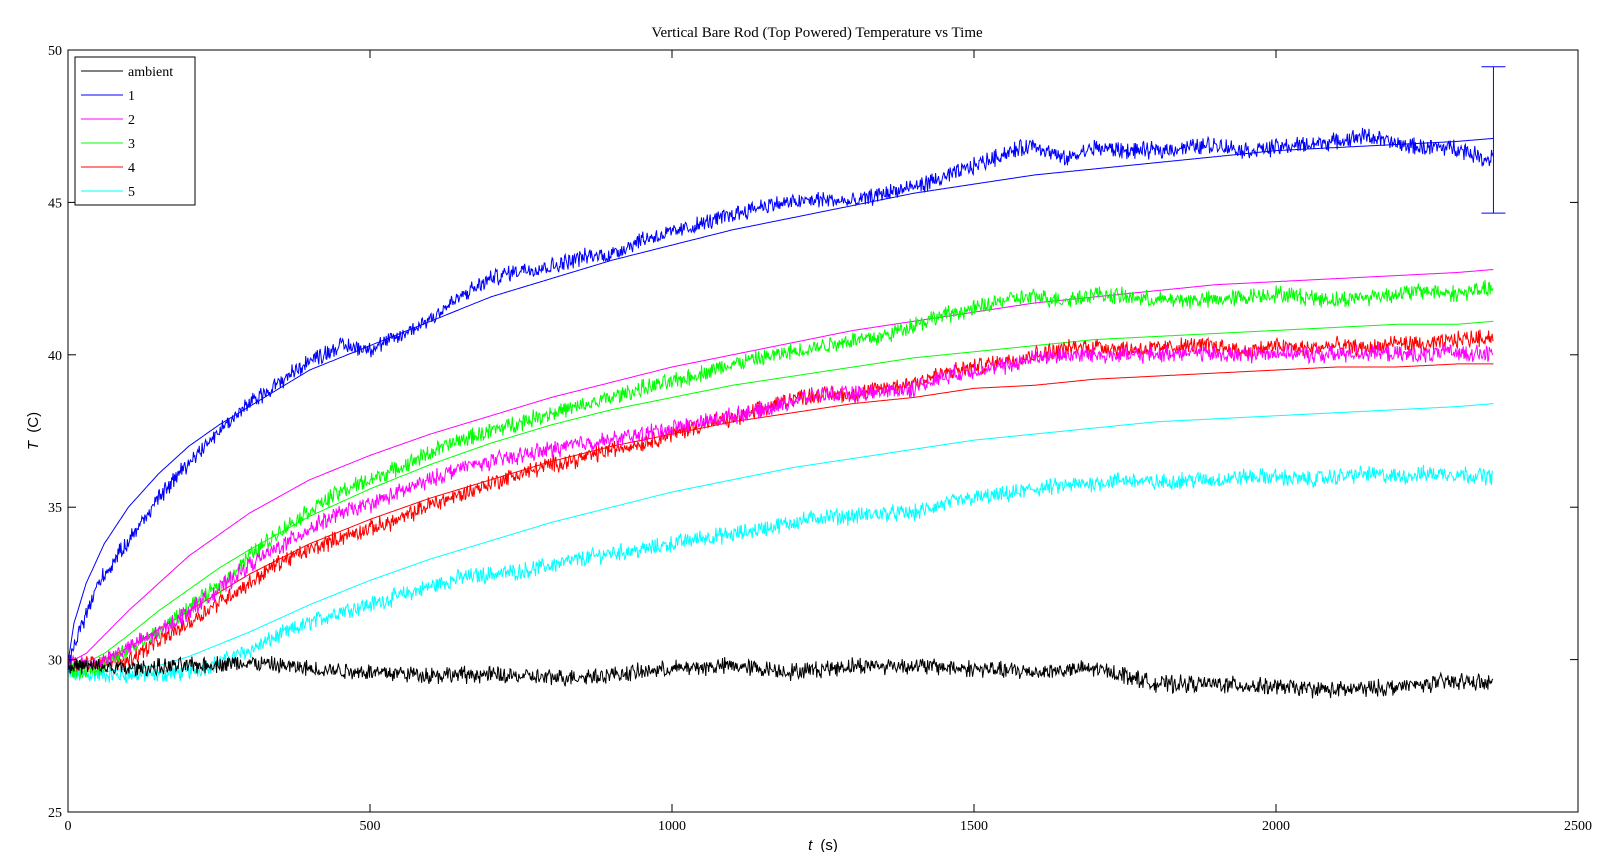 The width and height of the screenshot is (1613, 852). I want to click on legend-box, so click(135, 131).